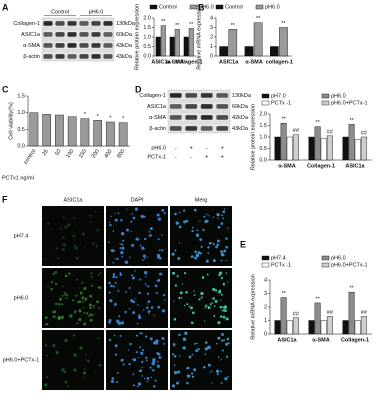  I want to click on condition-sign: +, so click(206, 157).